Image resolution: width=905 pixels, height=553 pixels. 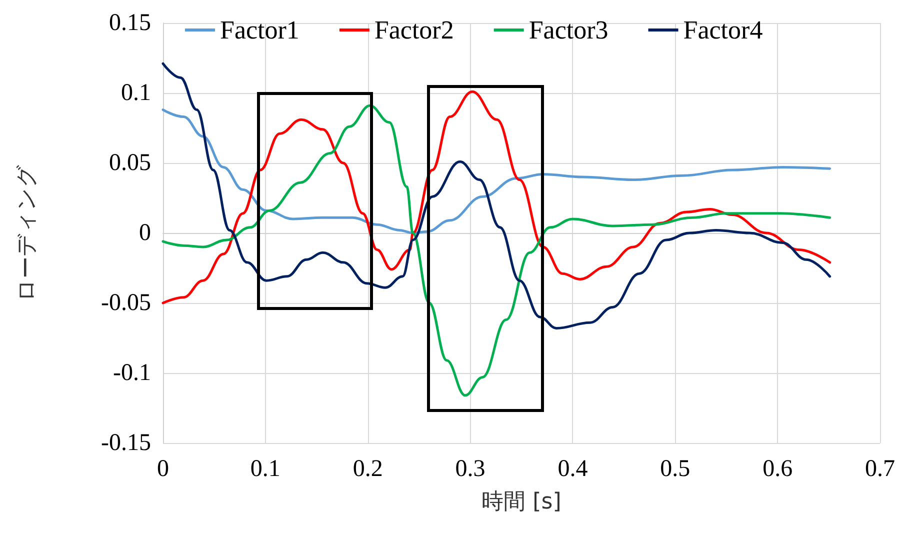 What do you see at coordinates (132, 373) in the screenshot?
I see `y-tick-label: -0.1` at bounding box center [132, 373].